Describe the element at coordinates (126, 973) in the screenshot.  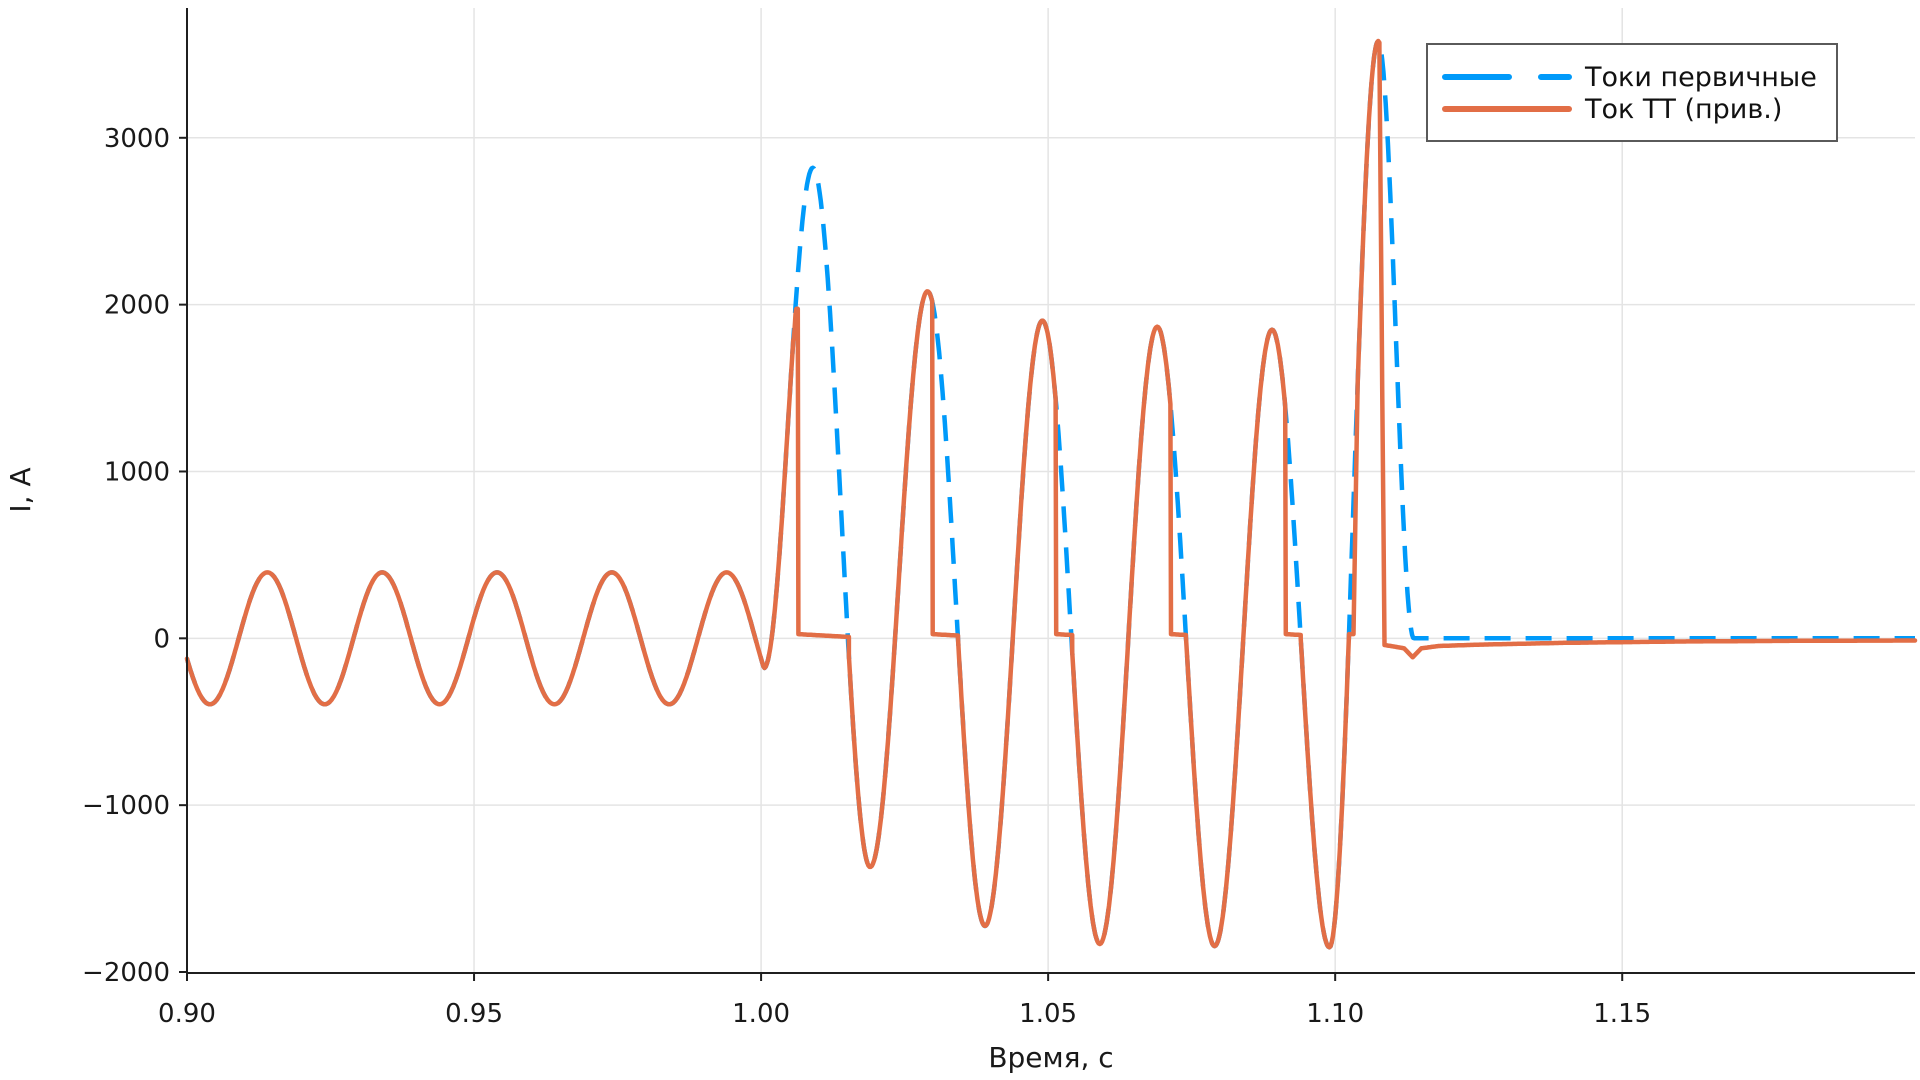
I see `y-tick-label: −2000` at that location.